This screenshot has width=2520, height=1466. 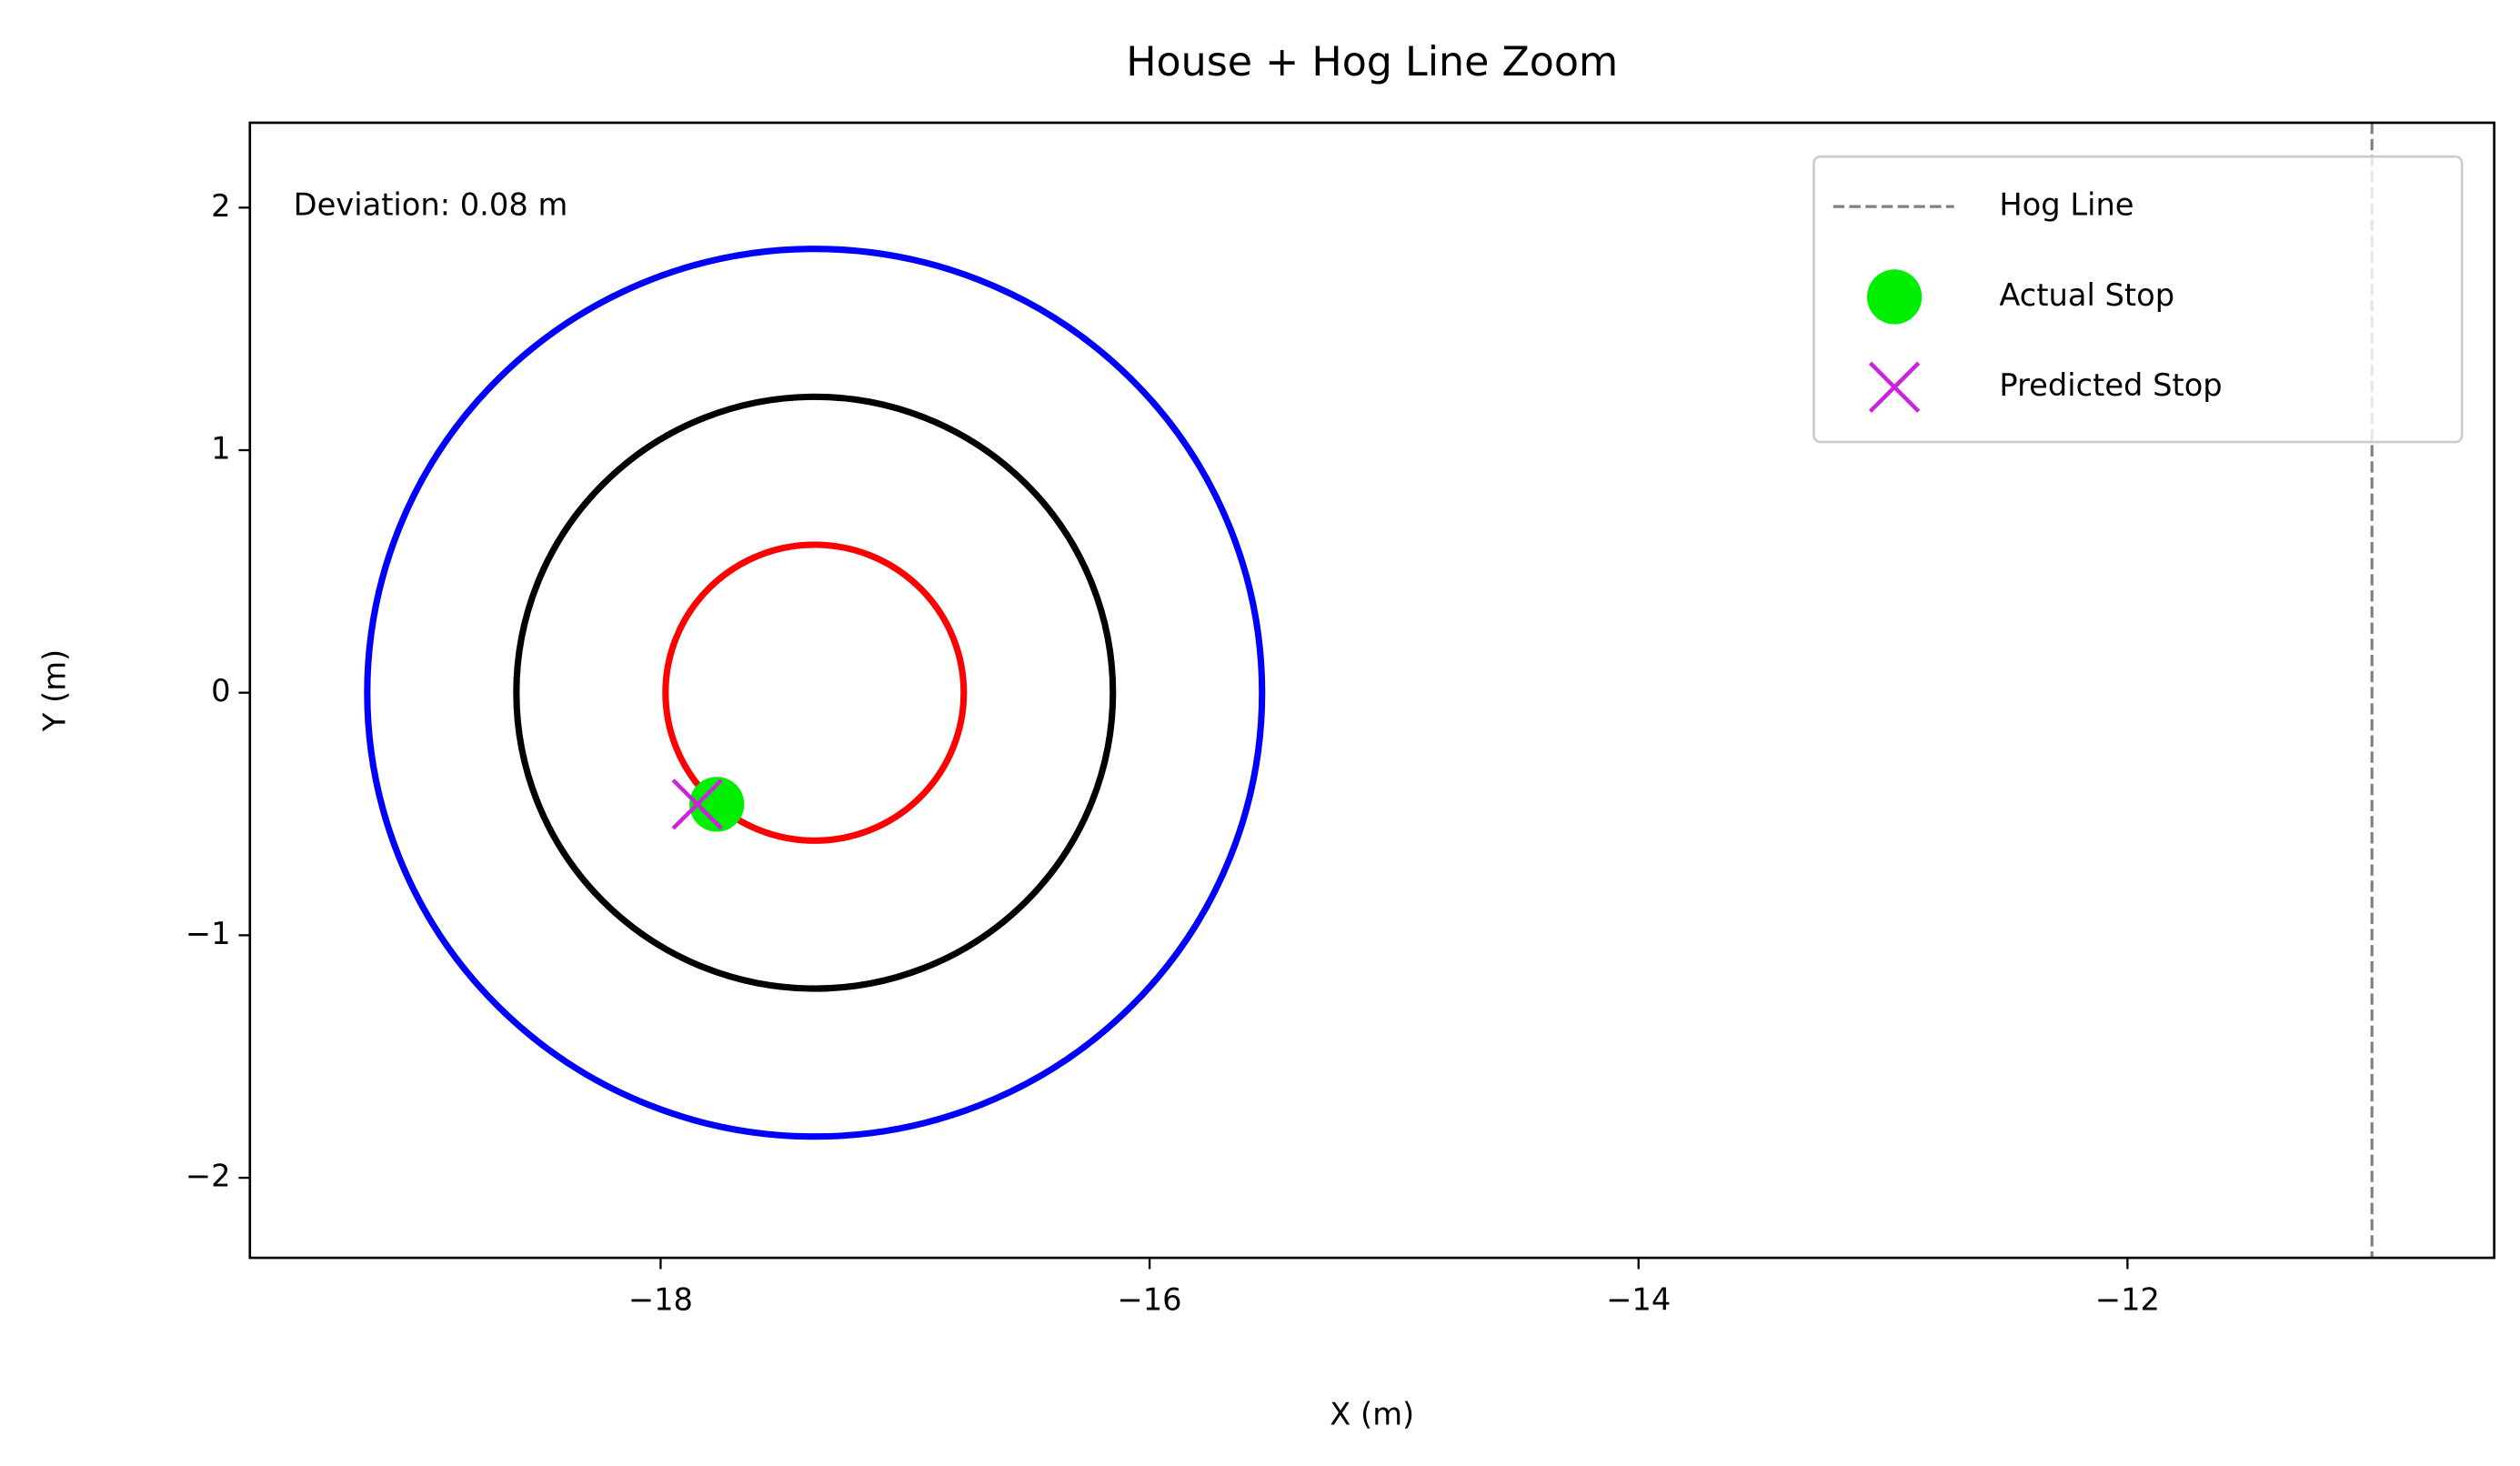 I want to click on legend-label: Predicted Stop, so click(x=2110, y=385).